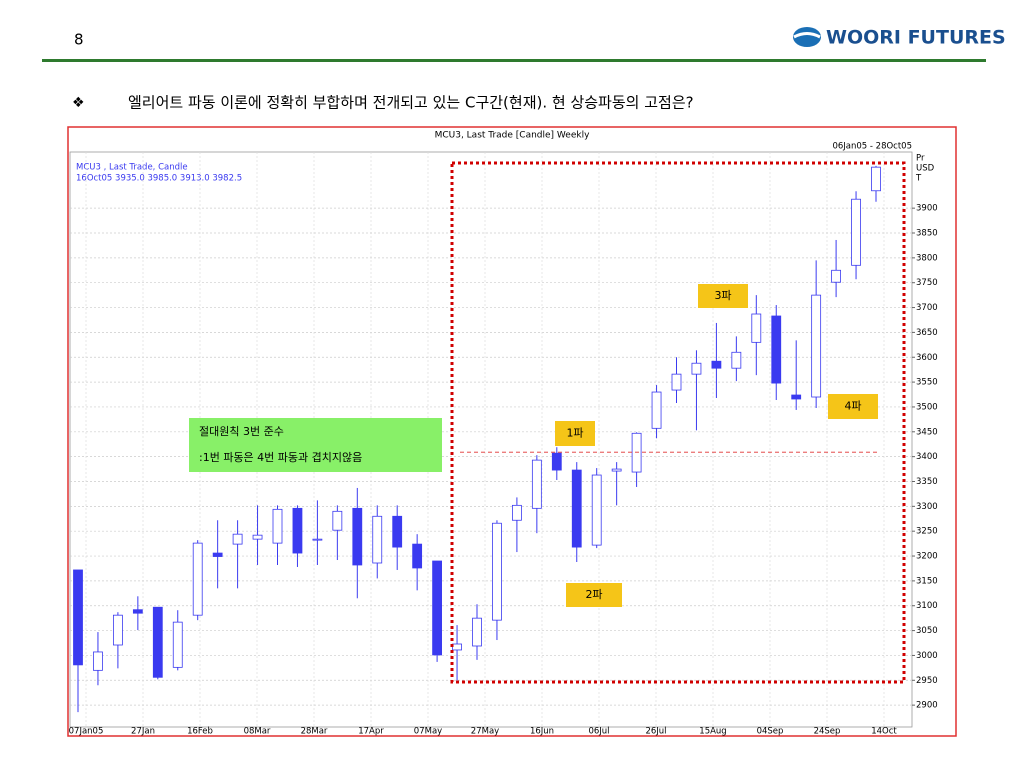  I want to click on annotation-text: 1파, so click(574, 433).